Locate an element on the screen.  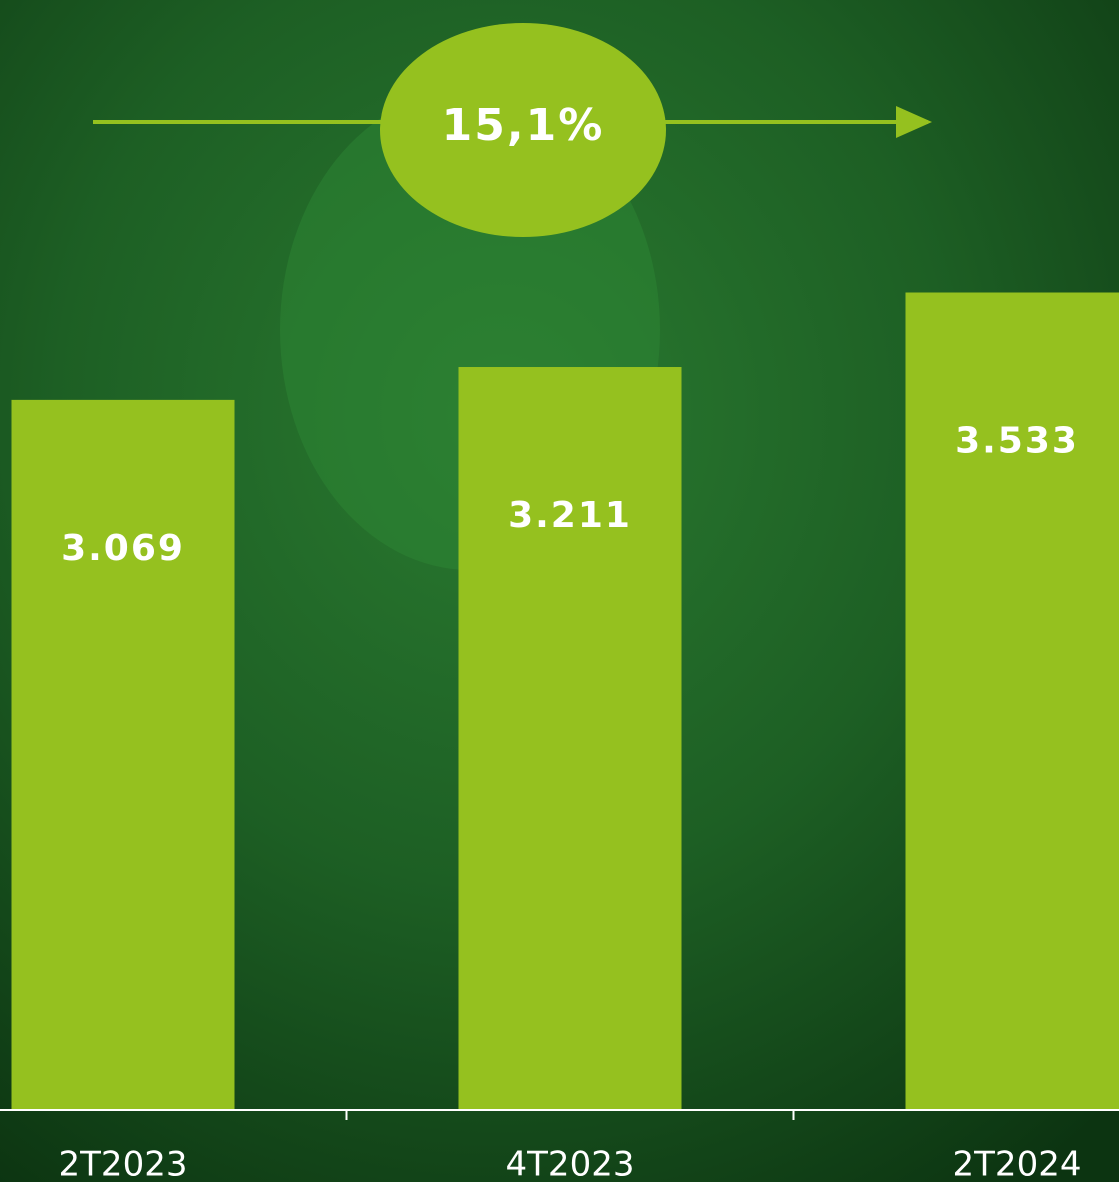
annotation: 15,1% is located at coordinates (523, 125).